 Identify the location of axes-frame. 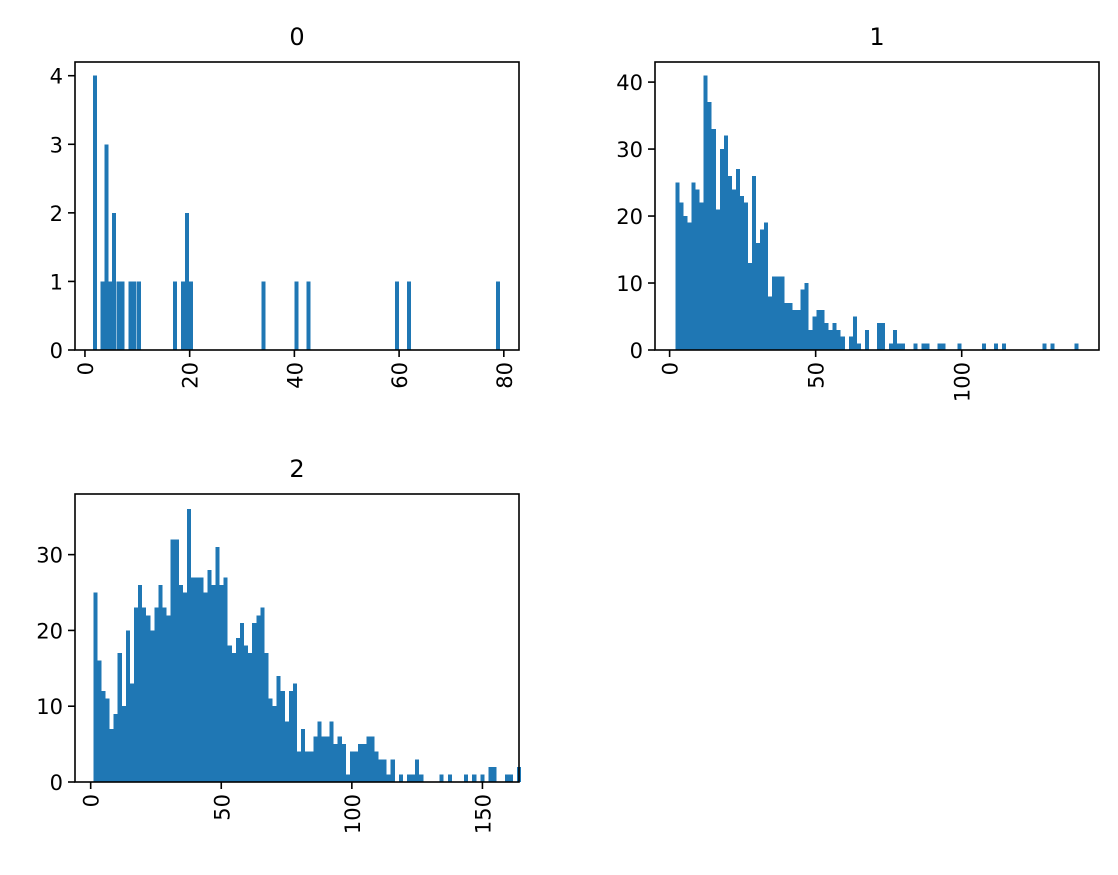
(877, 206).